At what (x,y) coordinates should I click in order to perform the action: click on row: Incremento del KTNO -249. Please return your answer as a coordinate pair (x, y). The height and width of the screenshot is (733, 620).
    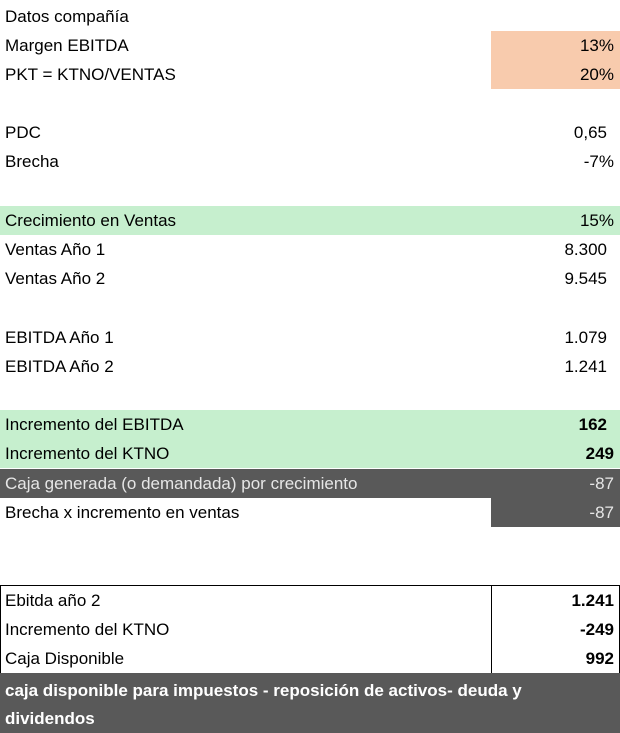
    Looking at the image, I should click on (310, 629).